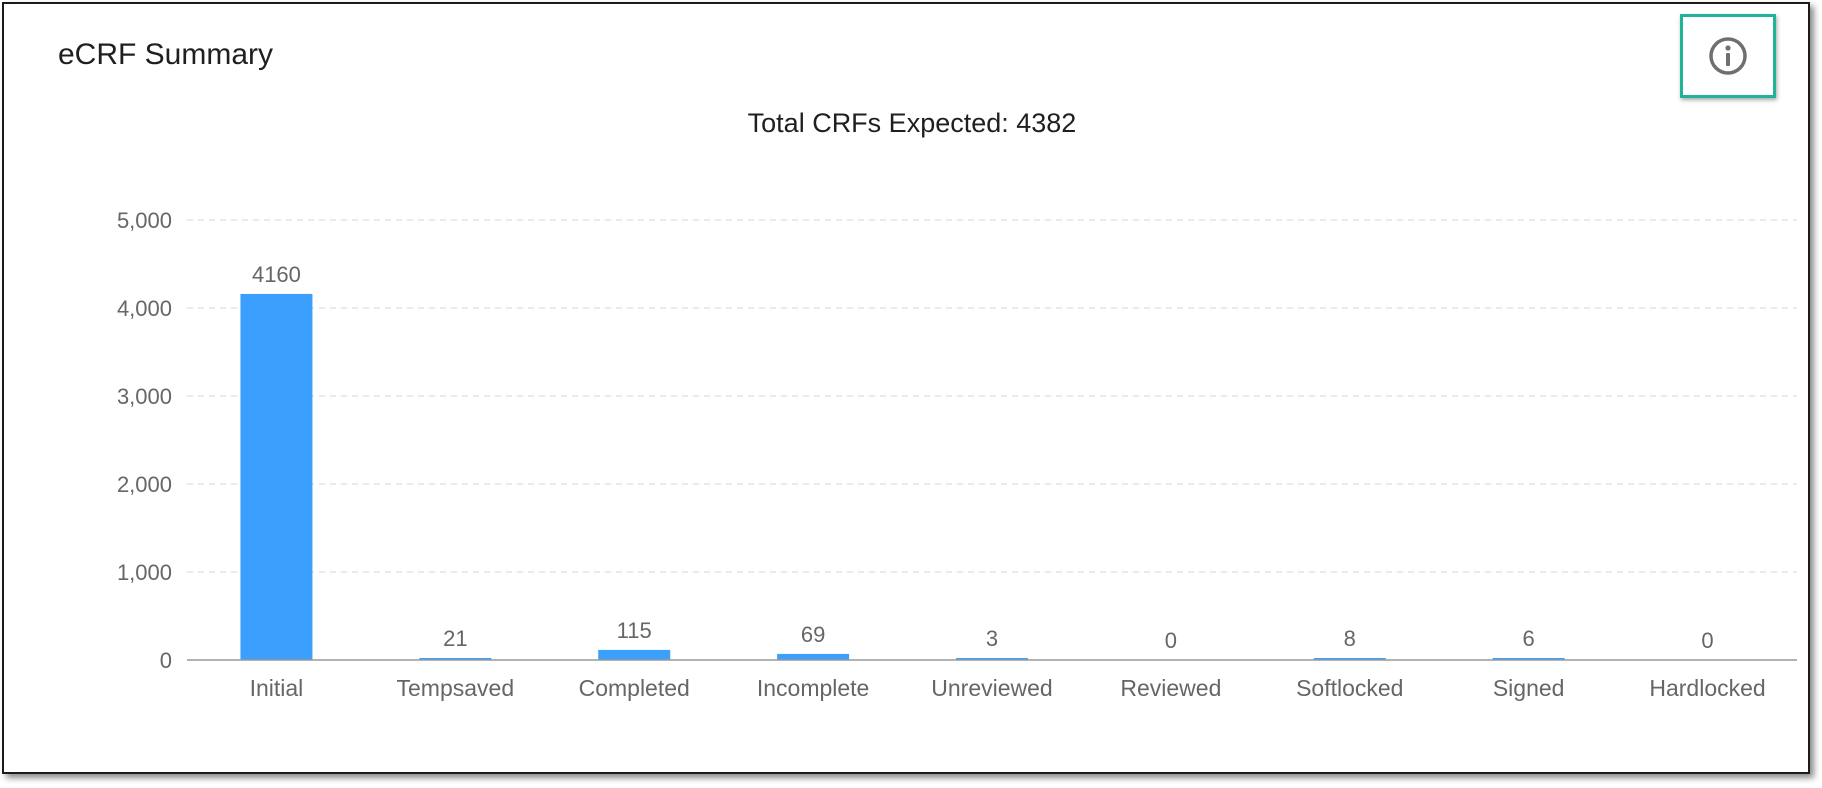  I want to click on x-tick-label: Softlocked, so click(1349, 688).